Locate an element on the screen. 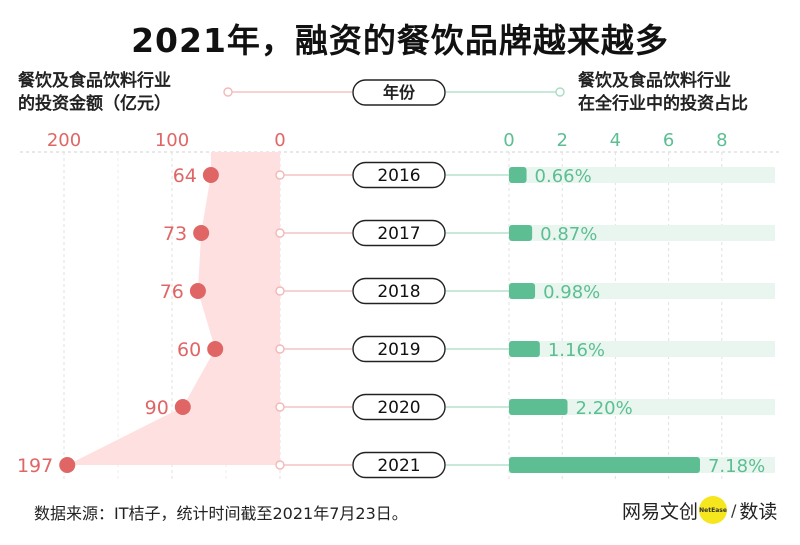 This screenshot has width=800, height=545. share-value-label: 0.66% is located at coordinates (563, 176).